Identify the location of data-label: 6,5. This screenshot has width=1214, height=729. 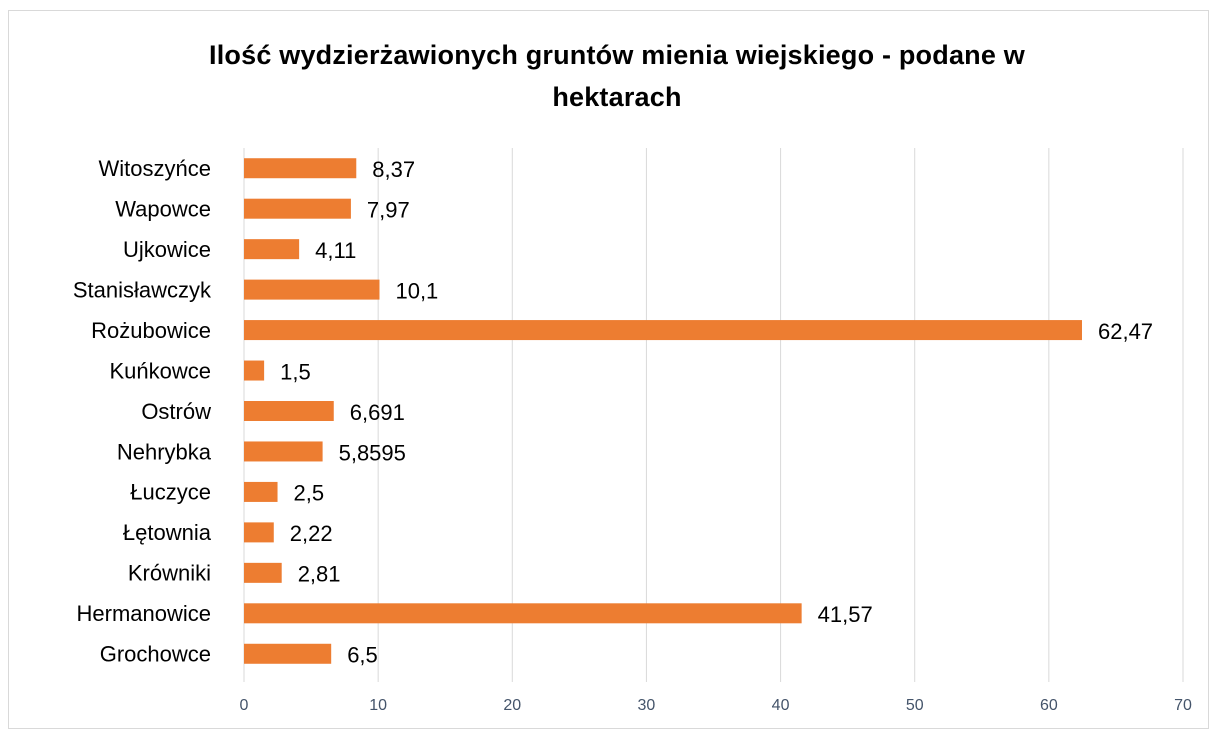
(362, 655).